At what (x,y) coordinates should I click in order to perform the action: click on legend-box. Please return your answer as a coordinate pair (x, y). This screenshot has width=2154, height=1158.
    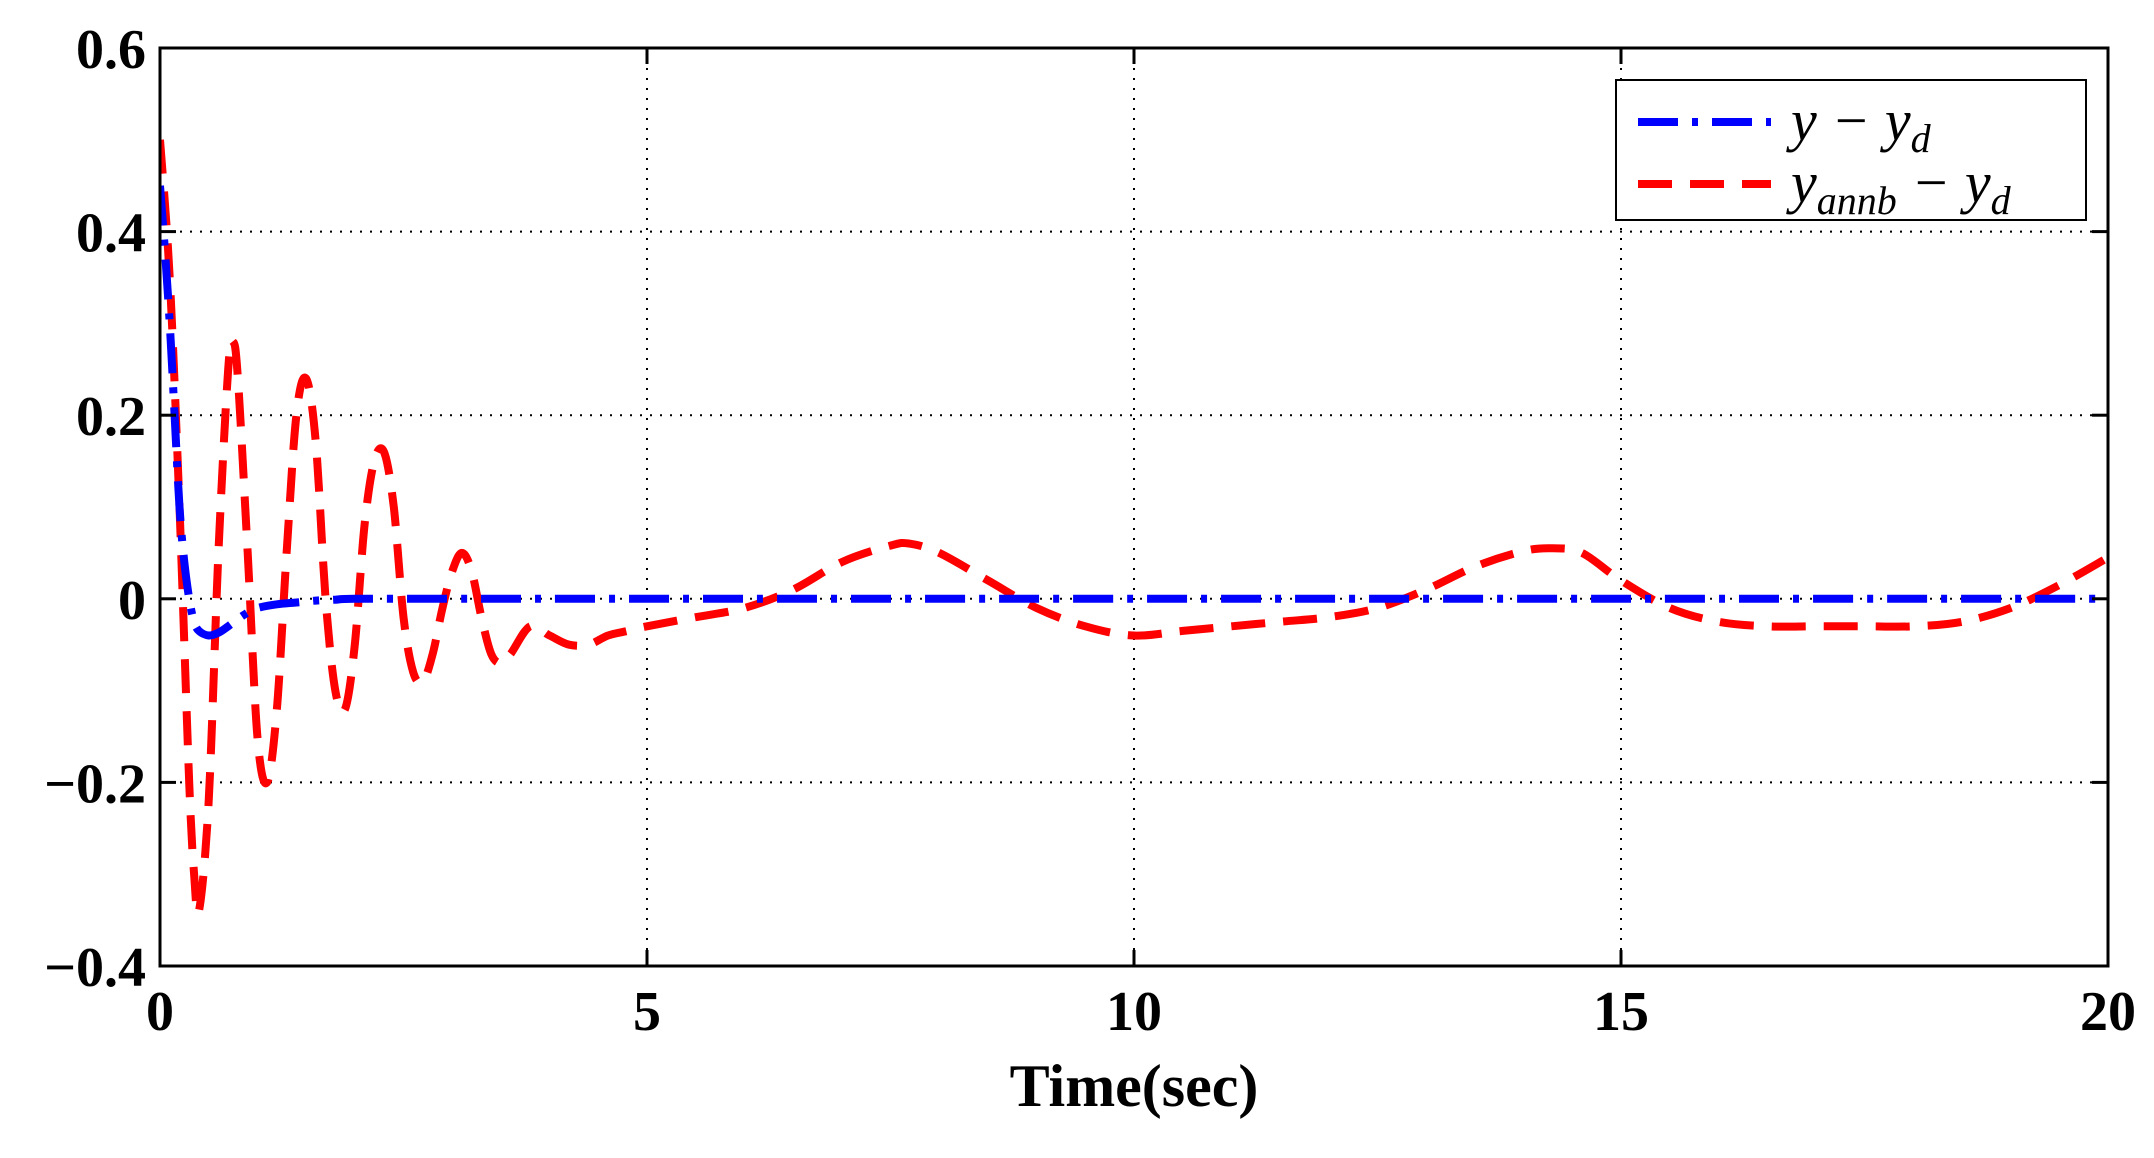
    Looking at the image, I should click on (1851, 150).